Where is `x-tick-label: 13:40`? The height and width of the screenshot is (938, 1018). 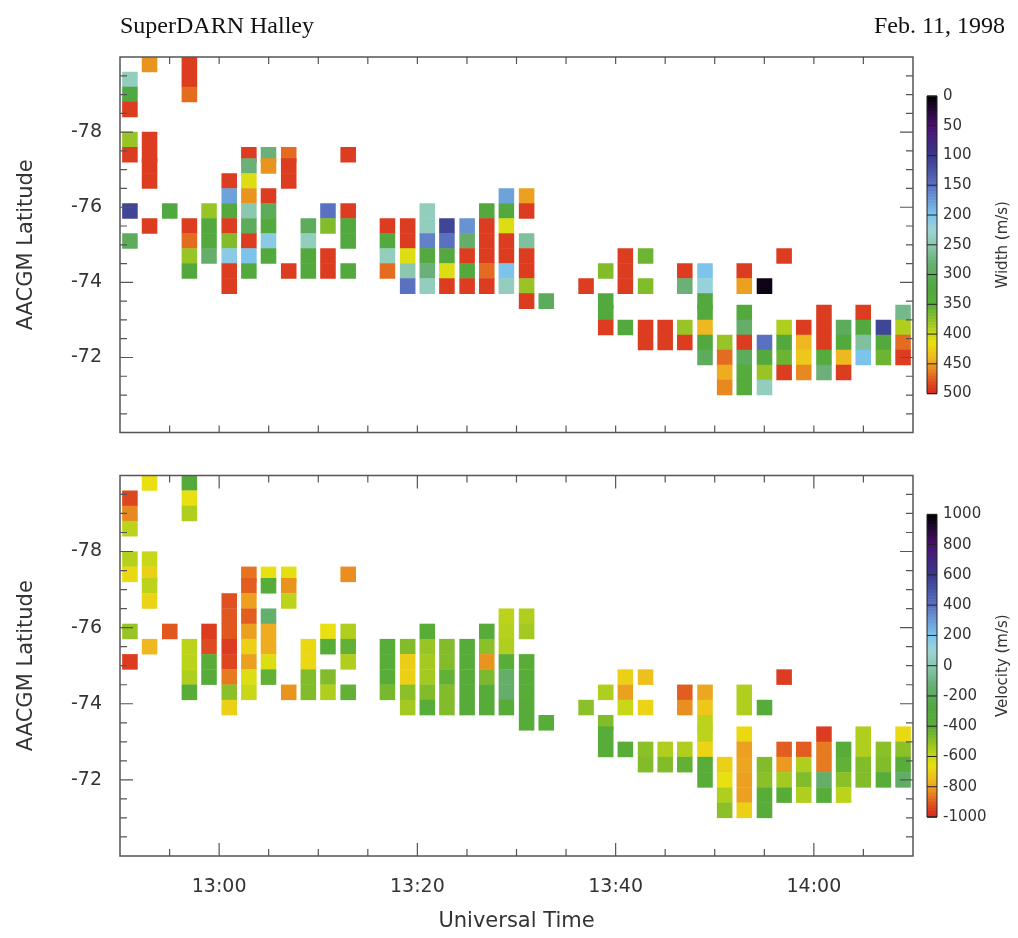
x-tick-label: 13:40 is located at coordinates (616, 885).